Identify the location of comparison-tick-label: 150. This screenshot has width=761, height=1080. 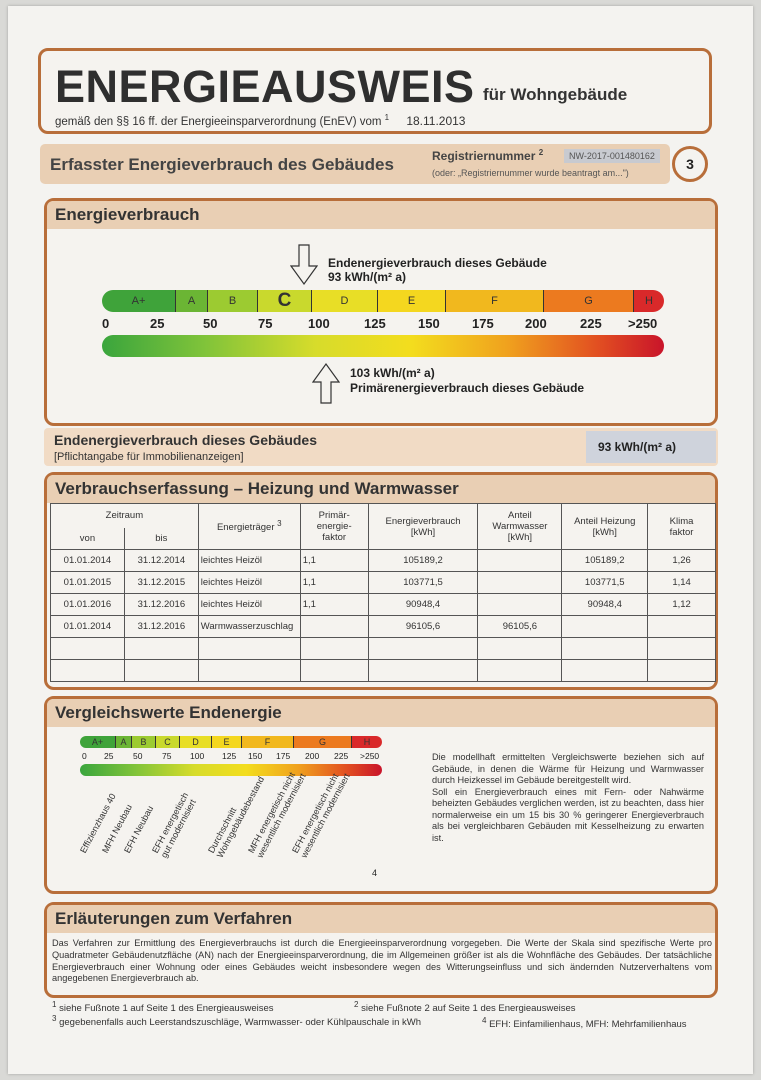
(255, 756).